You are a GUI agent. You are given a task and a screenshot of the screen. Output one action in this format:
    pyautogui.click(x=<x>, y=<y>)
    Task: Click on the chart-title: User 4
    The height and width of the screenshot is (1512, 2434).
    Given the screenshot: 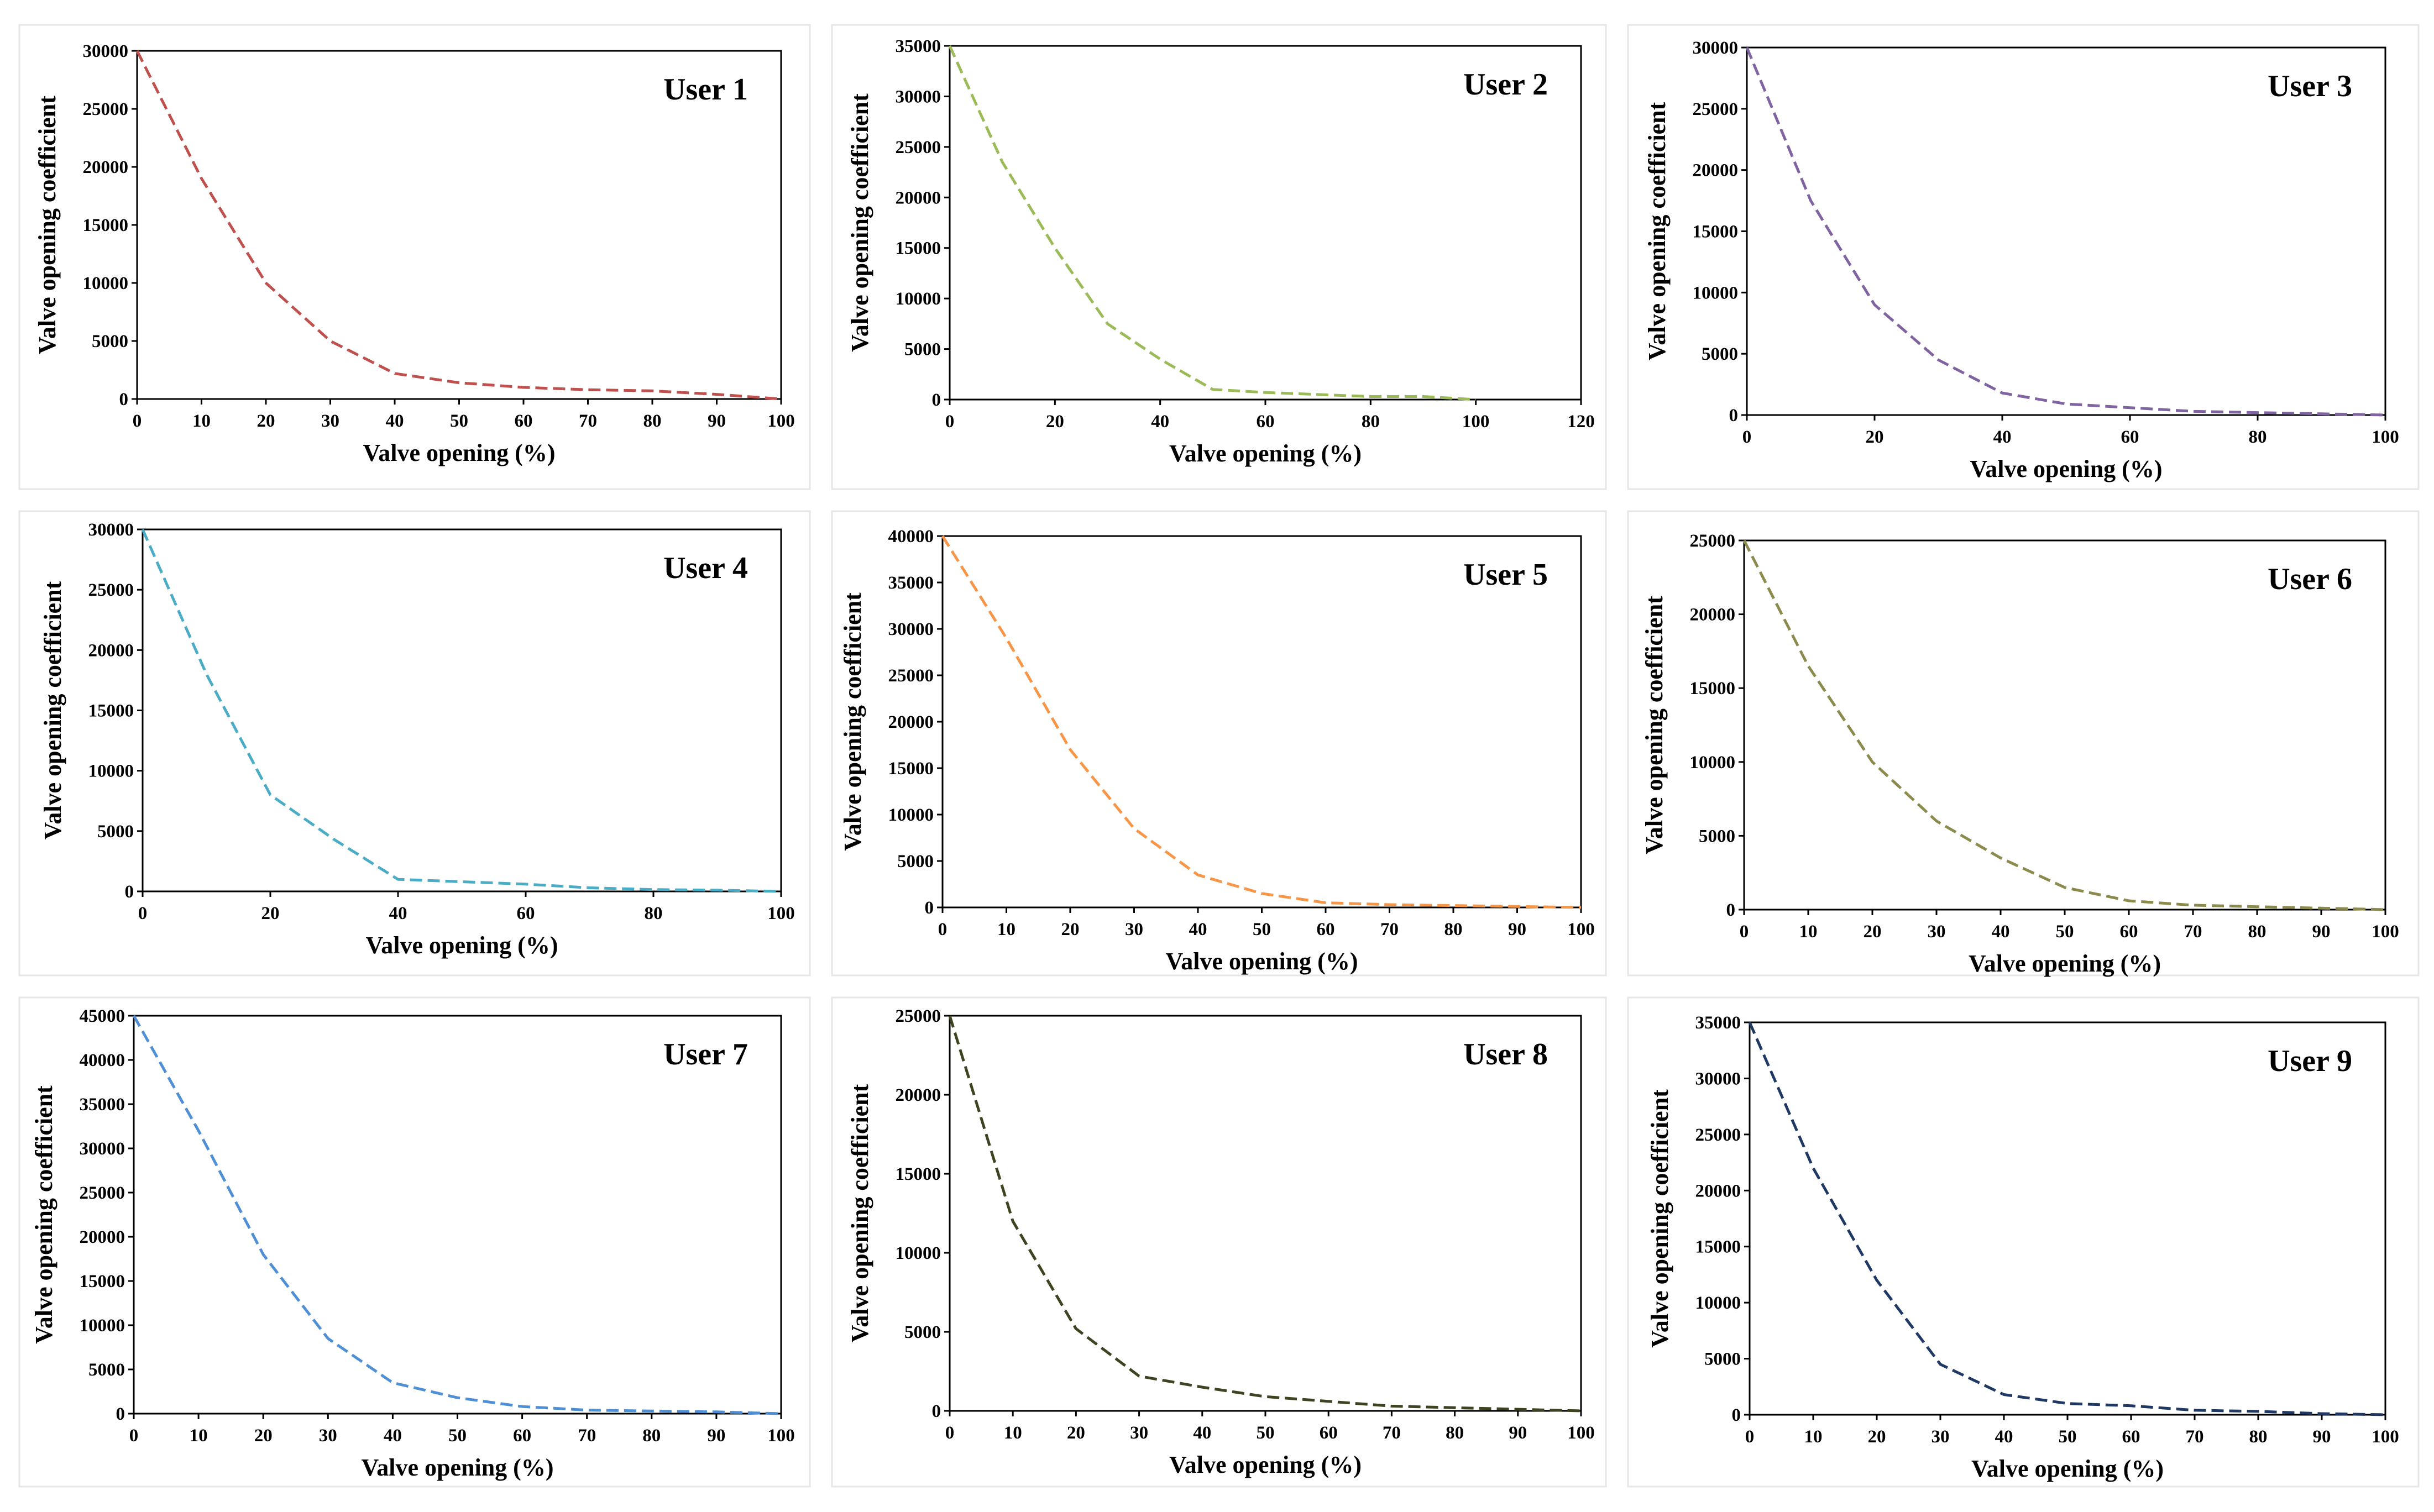 What is the action you would take?
    pyautogui.click(x=705, y=568)
    